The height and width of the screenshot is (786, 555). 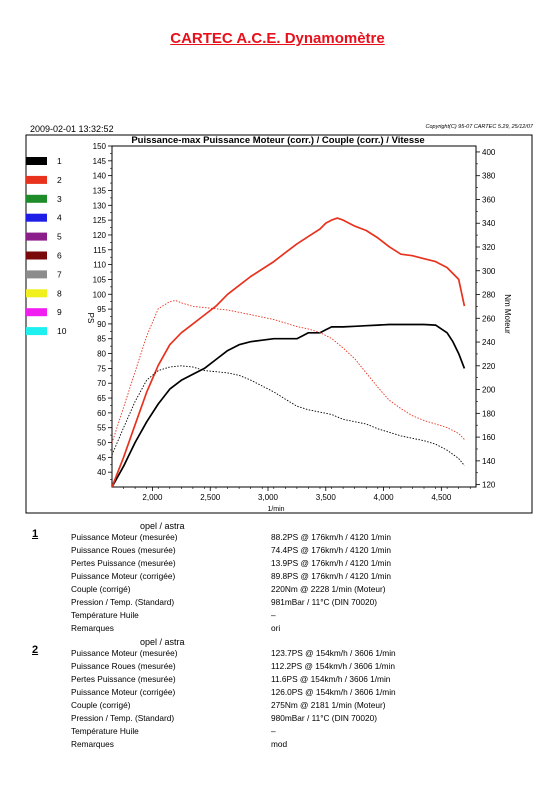 What do you see at coordinates (101, 324) in the screenshot?
I see `y-left-tick-label: 90` at bounding box center [101, 324].